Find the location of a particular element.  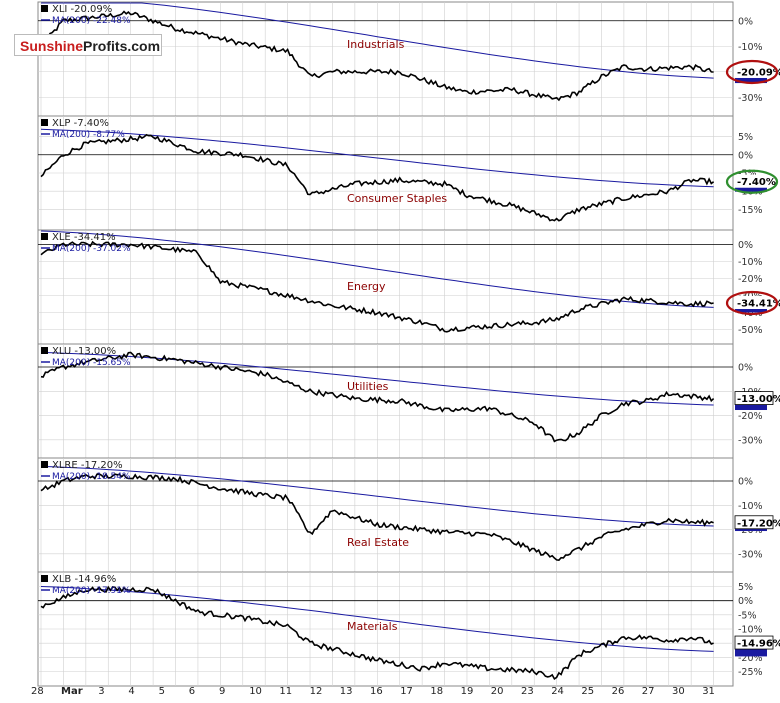

ma-label: MA(200) -17.91% is located at coordinates (91, 591).